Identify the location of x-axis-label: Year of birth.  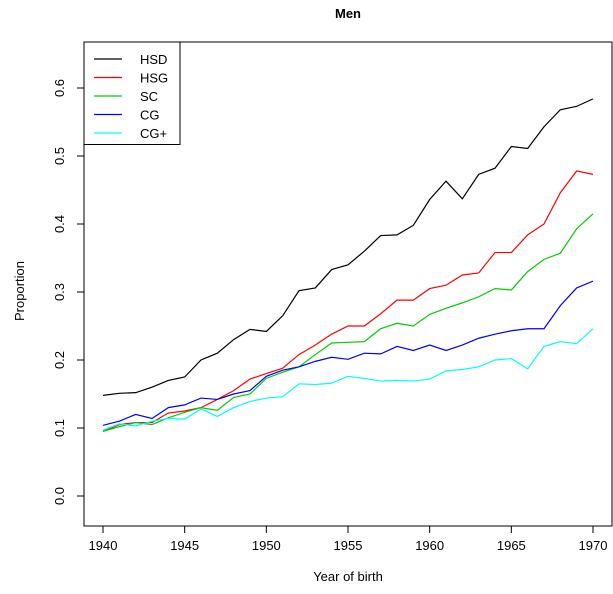
(348, 576).